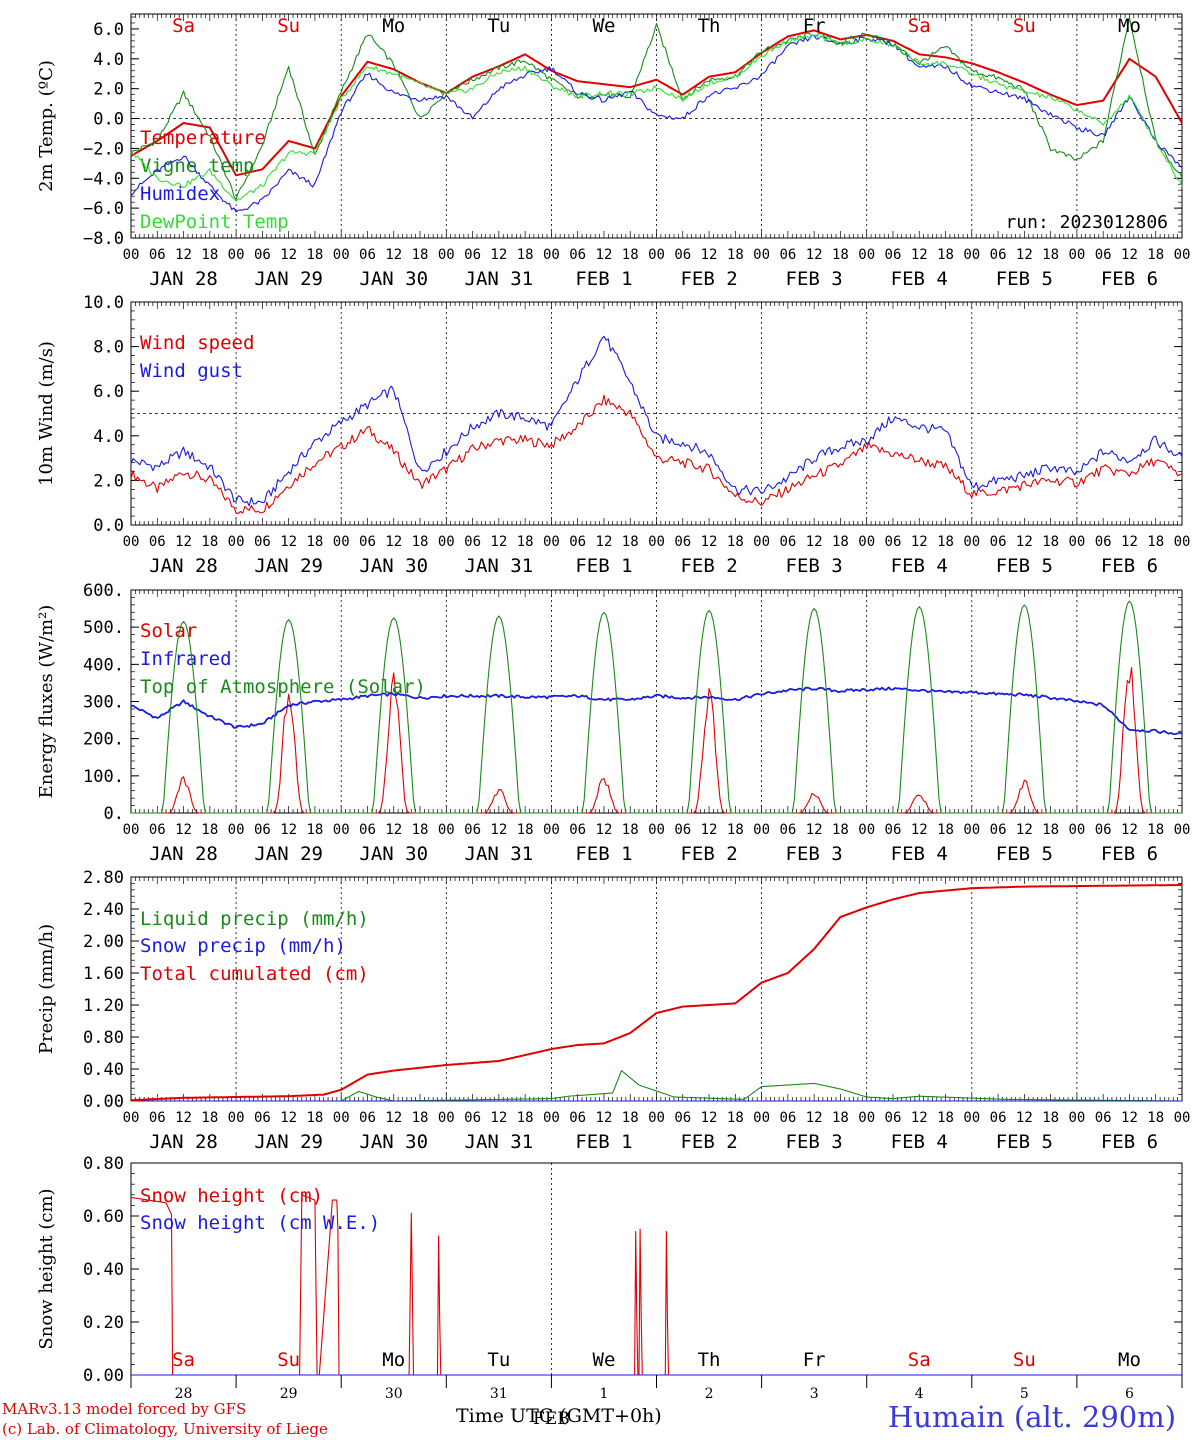  Describe the element at coordinates (243, 946) in the screenshot. I see `legend-entry: Snow precip (mm/h)` at that location.